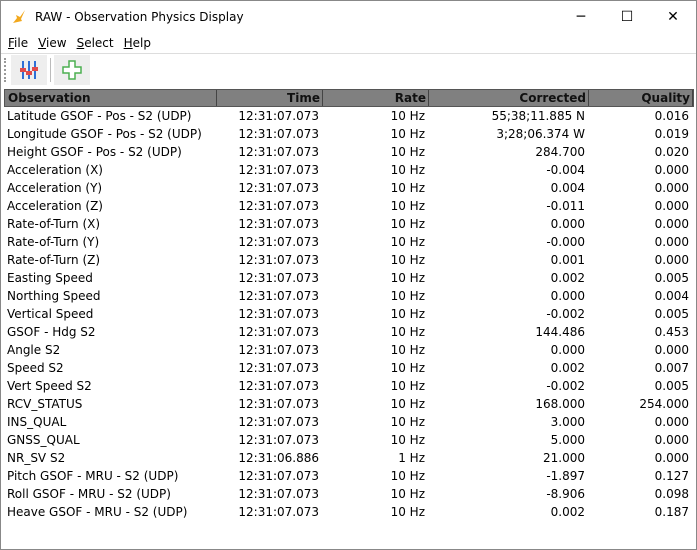  I want to click on cell-quality: 0.007, so click(671, 368).